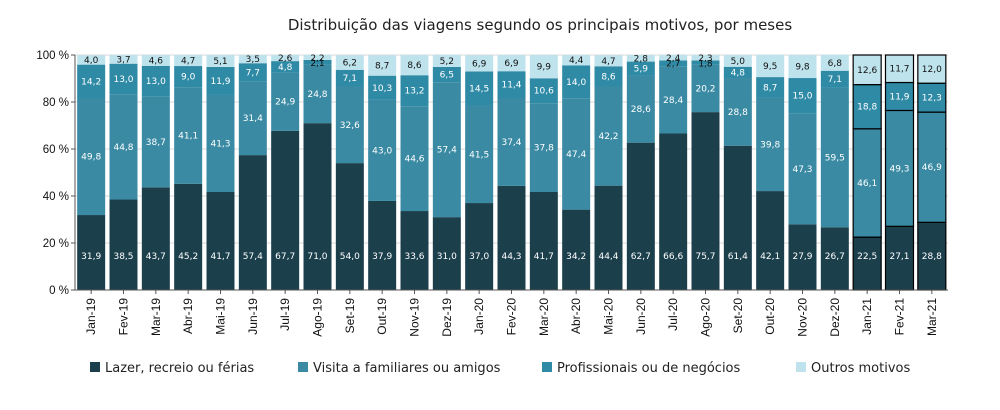  What do you see at coordinates (860, 368) in the screenshot?
I see `legend-label: Outros motivos` at bounding box center [860, 368].